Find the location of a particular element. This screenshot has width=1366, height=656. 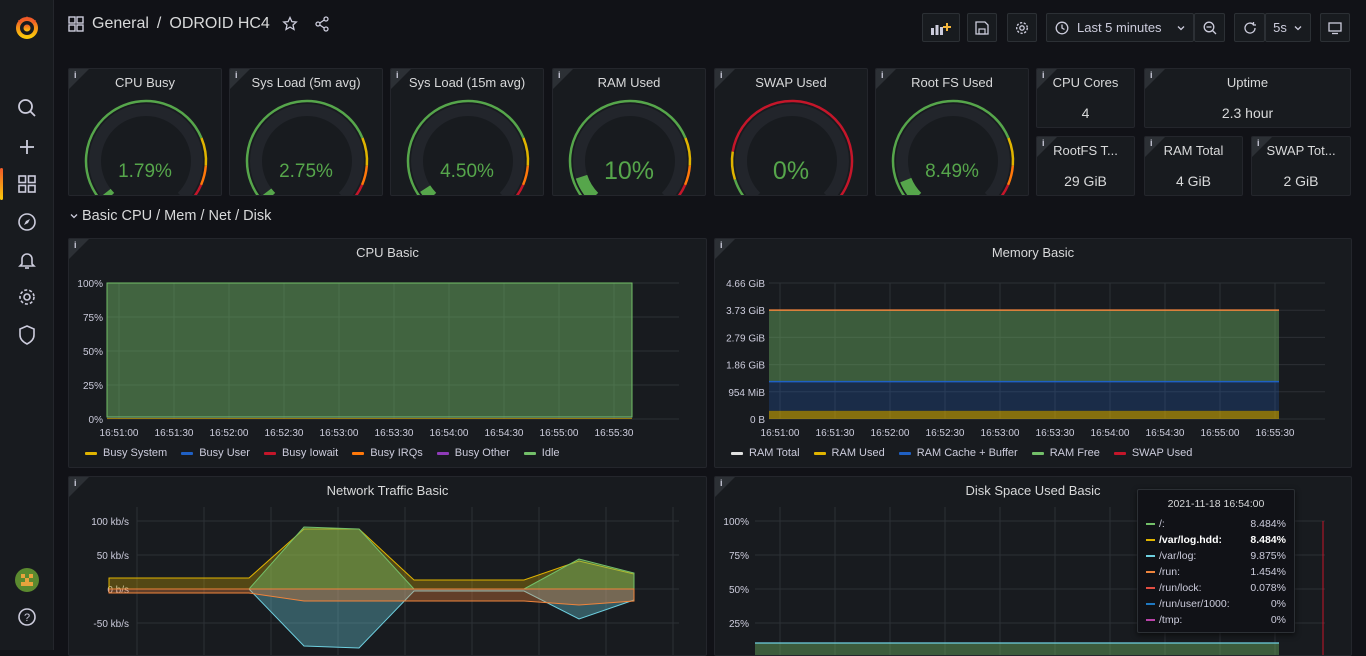

y-tick-label: -50 kb/s is located at coordinates (111, 624).